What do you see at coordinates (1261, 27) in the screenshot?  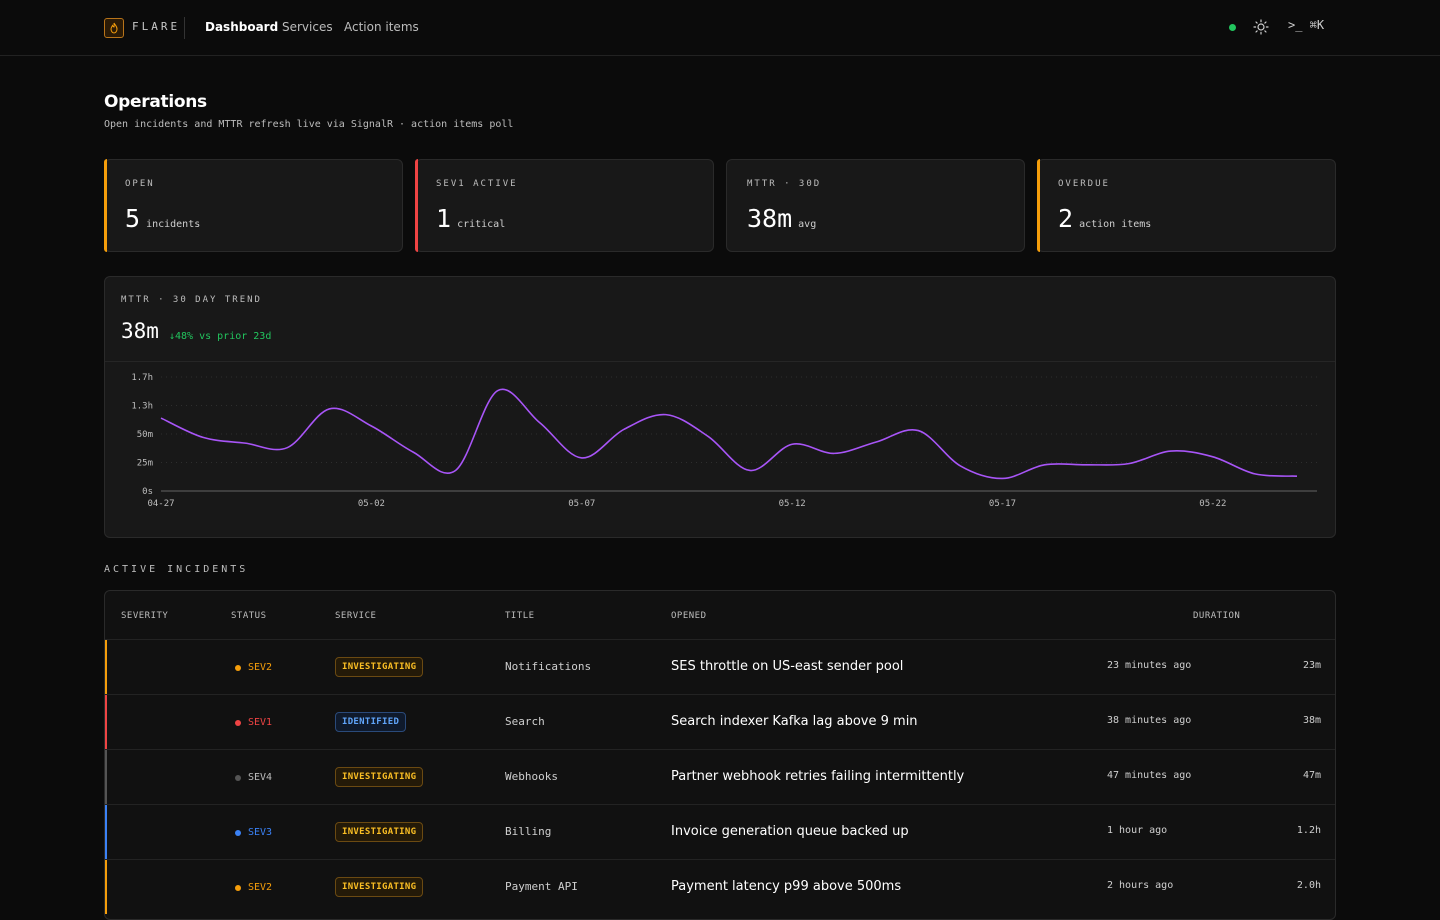 I see `theme-toggle-sun-icon` at bounding box center [1261, 27].